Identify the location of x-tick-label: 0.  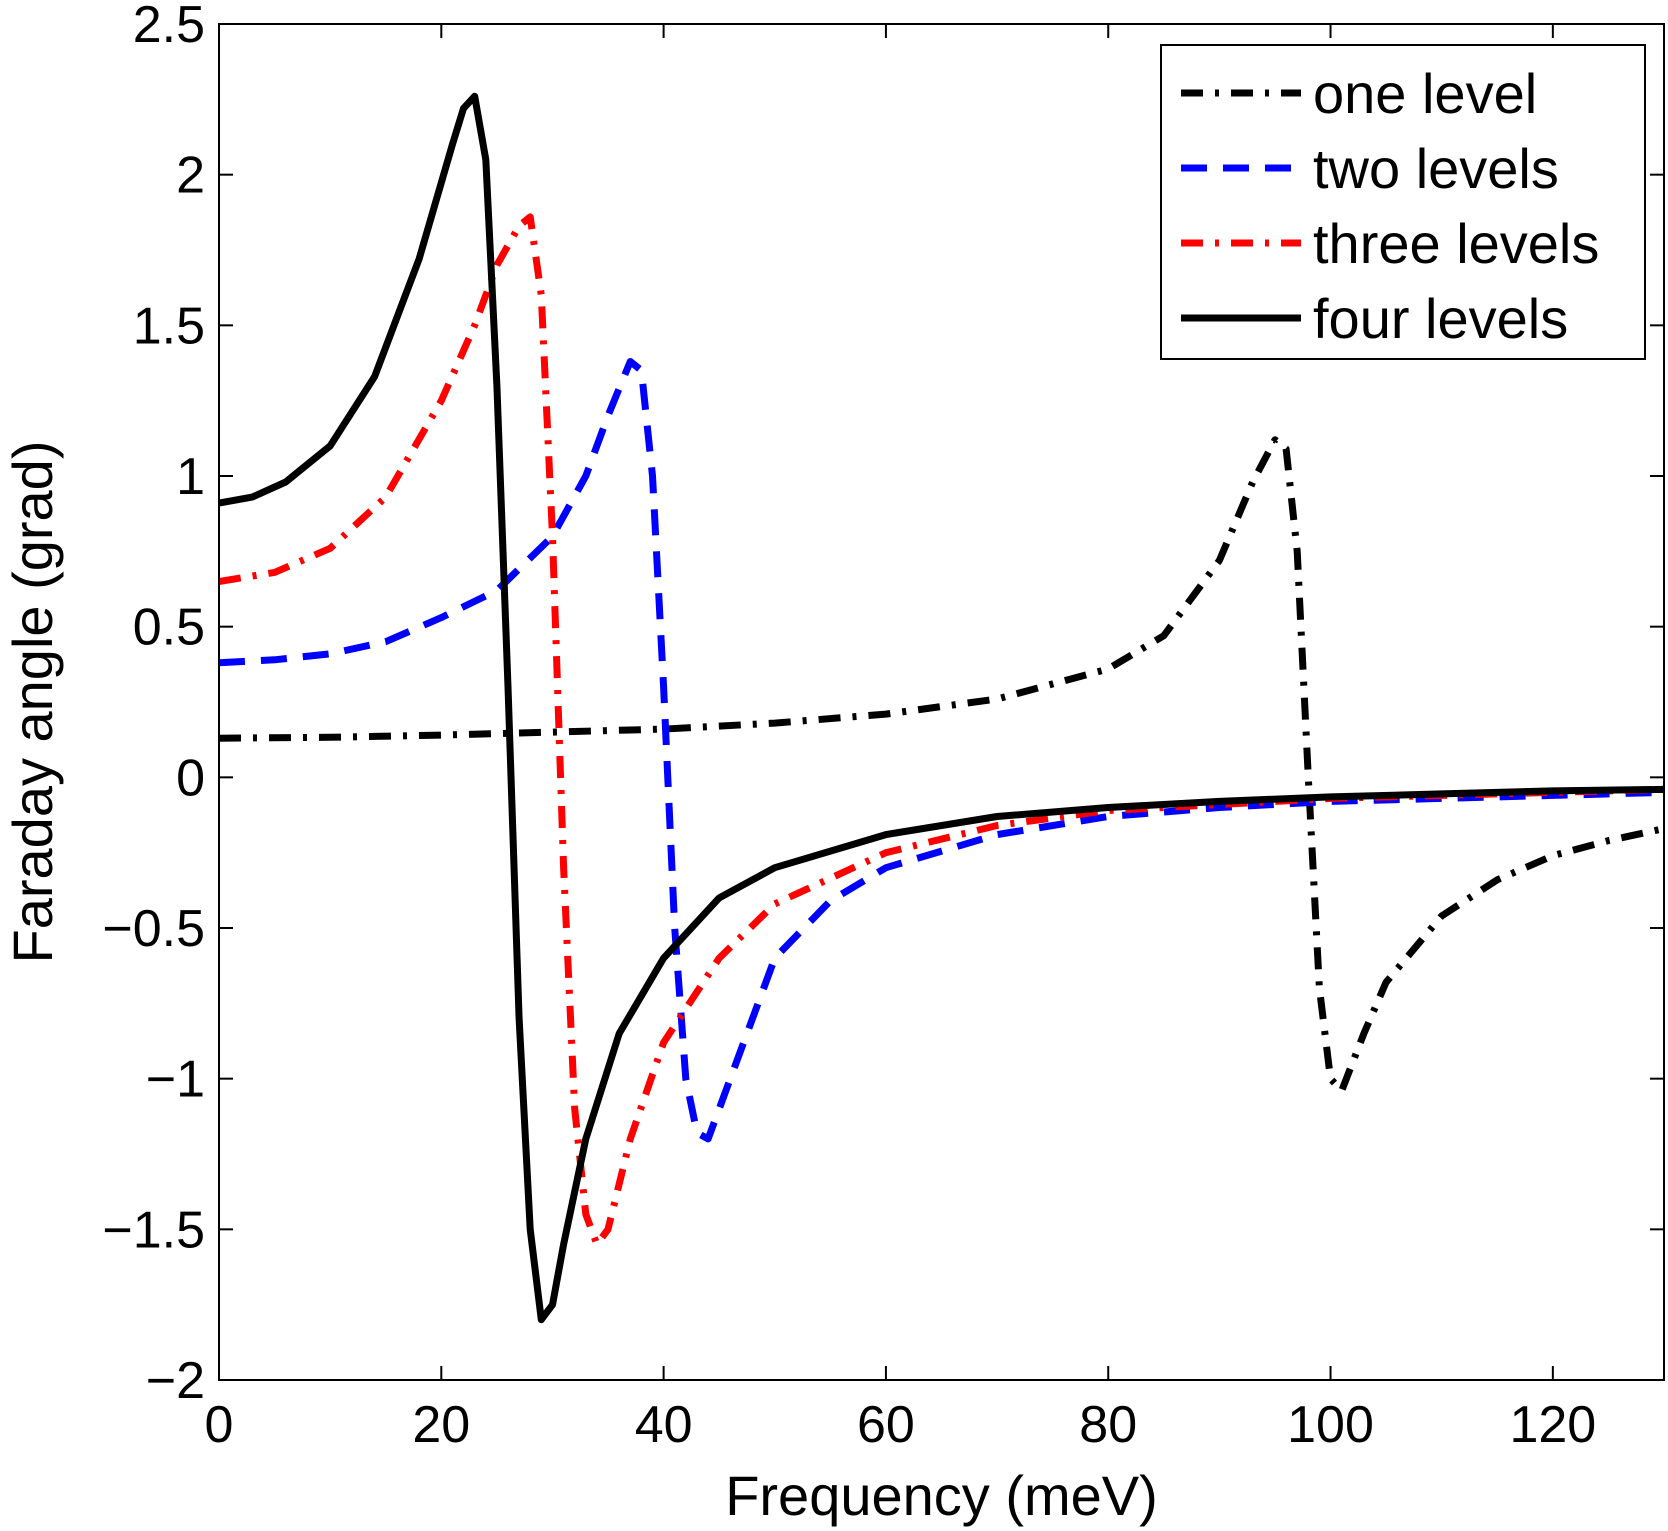
(219, 1425).